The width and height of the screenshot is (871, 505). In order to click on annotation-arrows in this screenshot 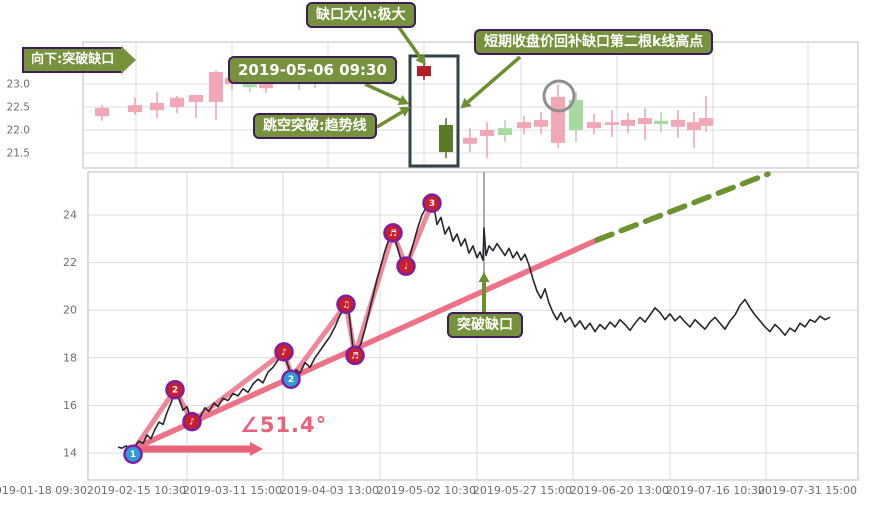, I will do `click(443, 76)`.